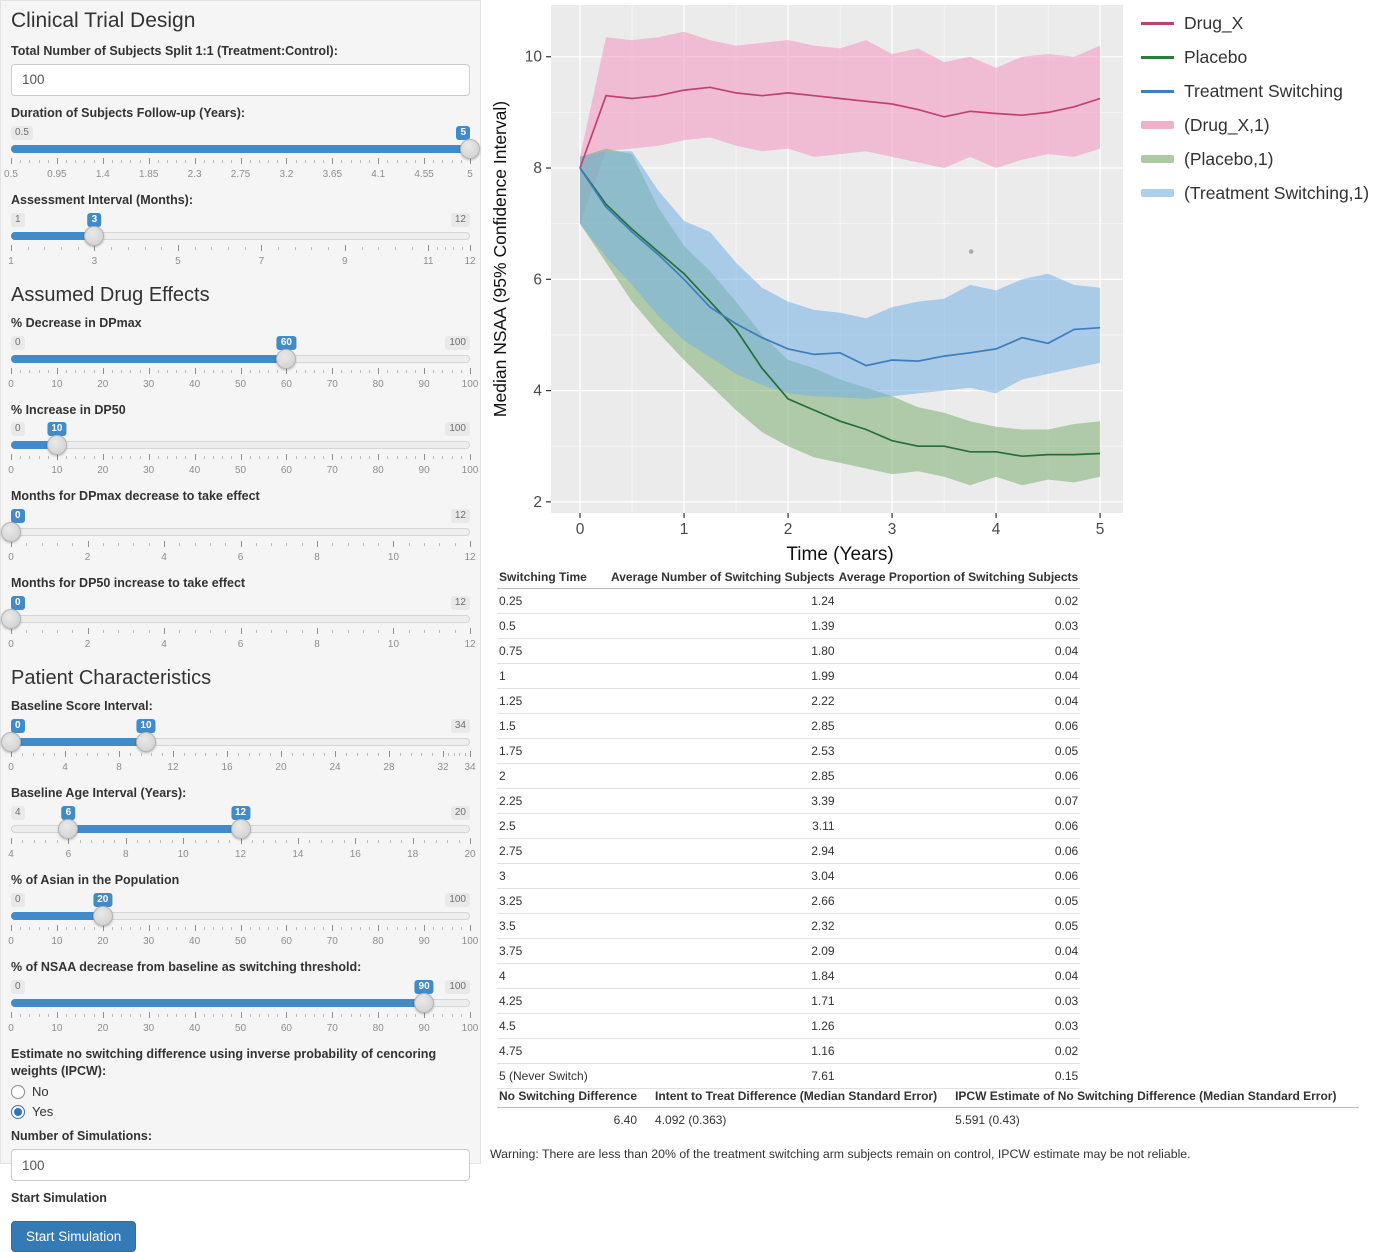 Image resolution: width=1398 pixels, height=1252 pixels. Describe the element at coordinates (74, 1236) in the screenshot. I see `start-simulation-button: Start Simulation` at that location.